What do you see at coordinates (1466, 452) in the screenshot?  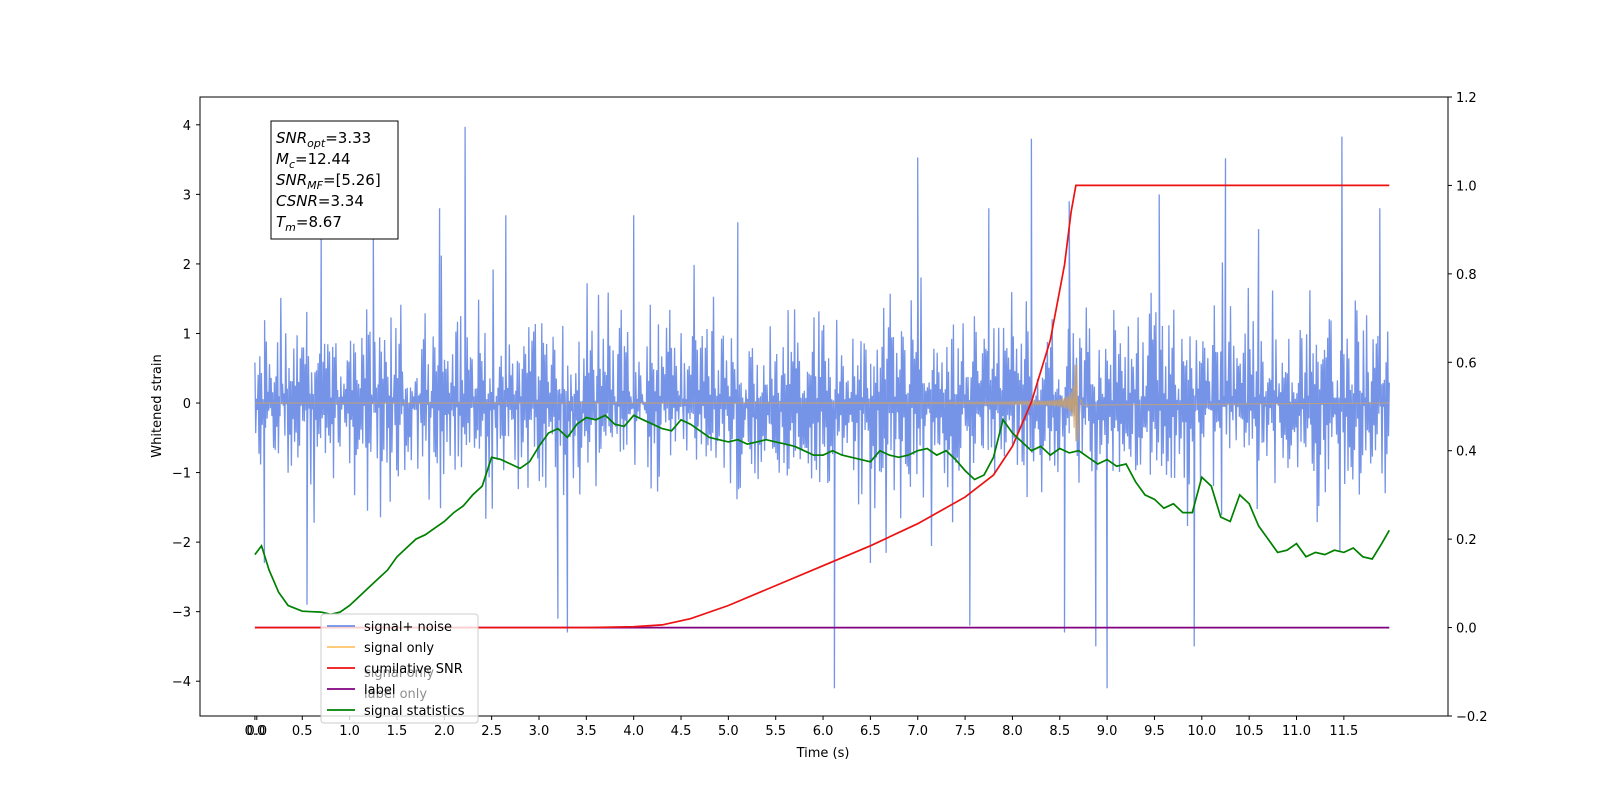 I see `y2-tick-label: 0.4` at bounding box center [1466, 452].